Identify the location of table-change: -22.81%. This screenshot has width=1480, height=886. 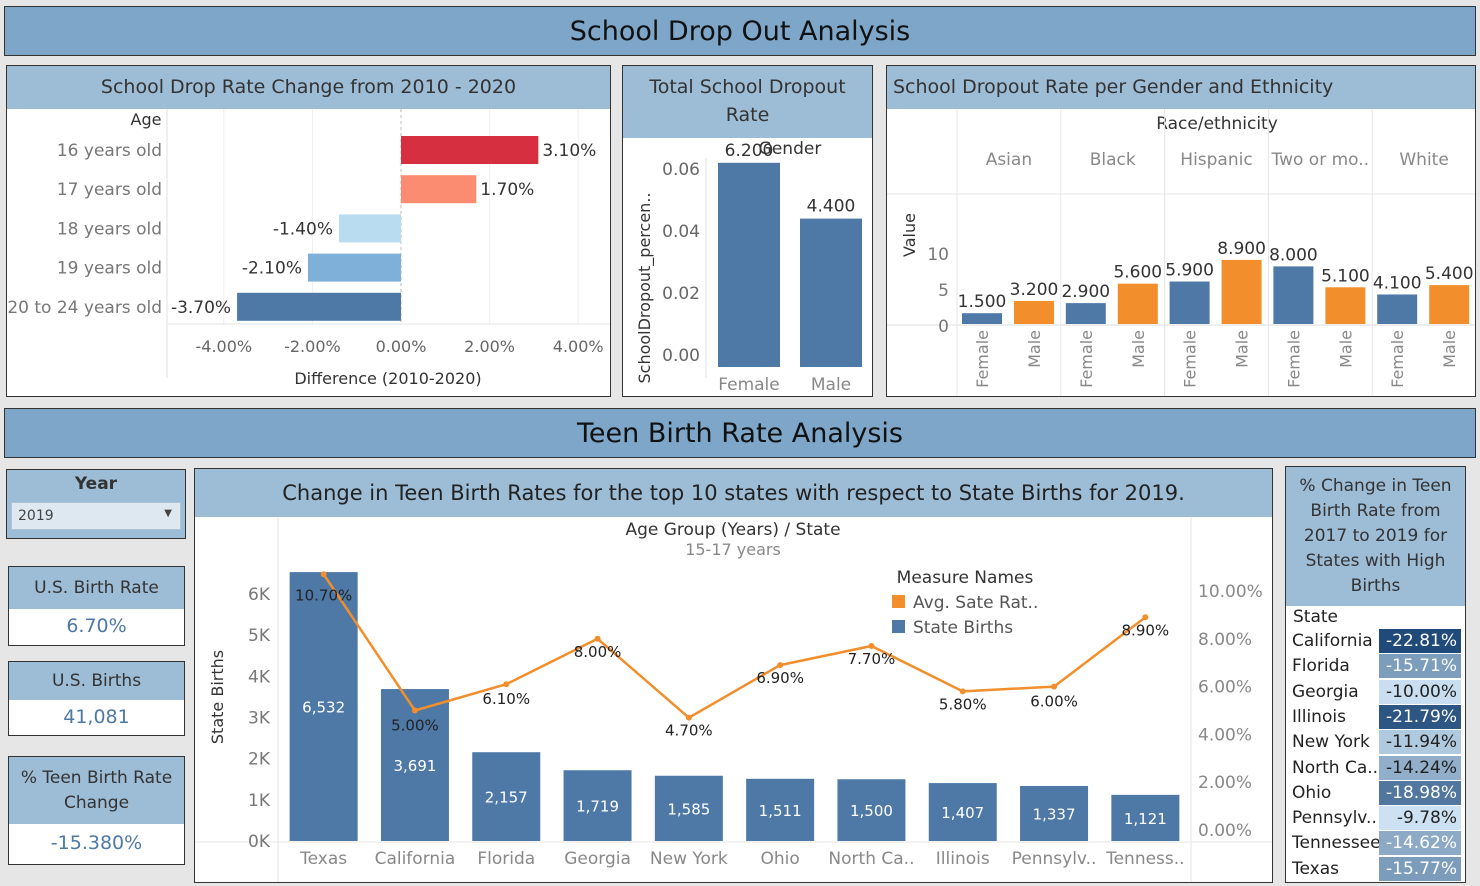
(1420, 641).